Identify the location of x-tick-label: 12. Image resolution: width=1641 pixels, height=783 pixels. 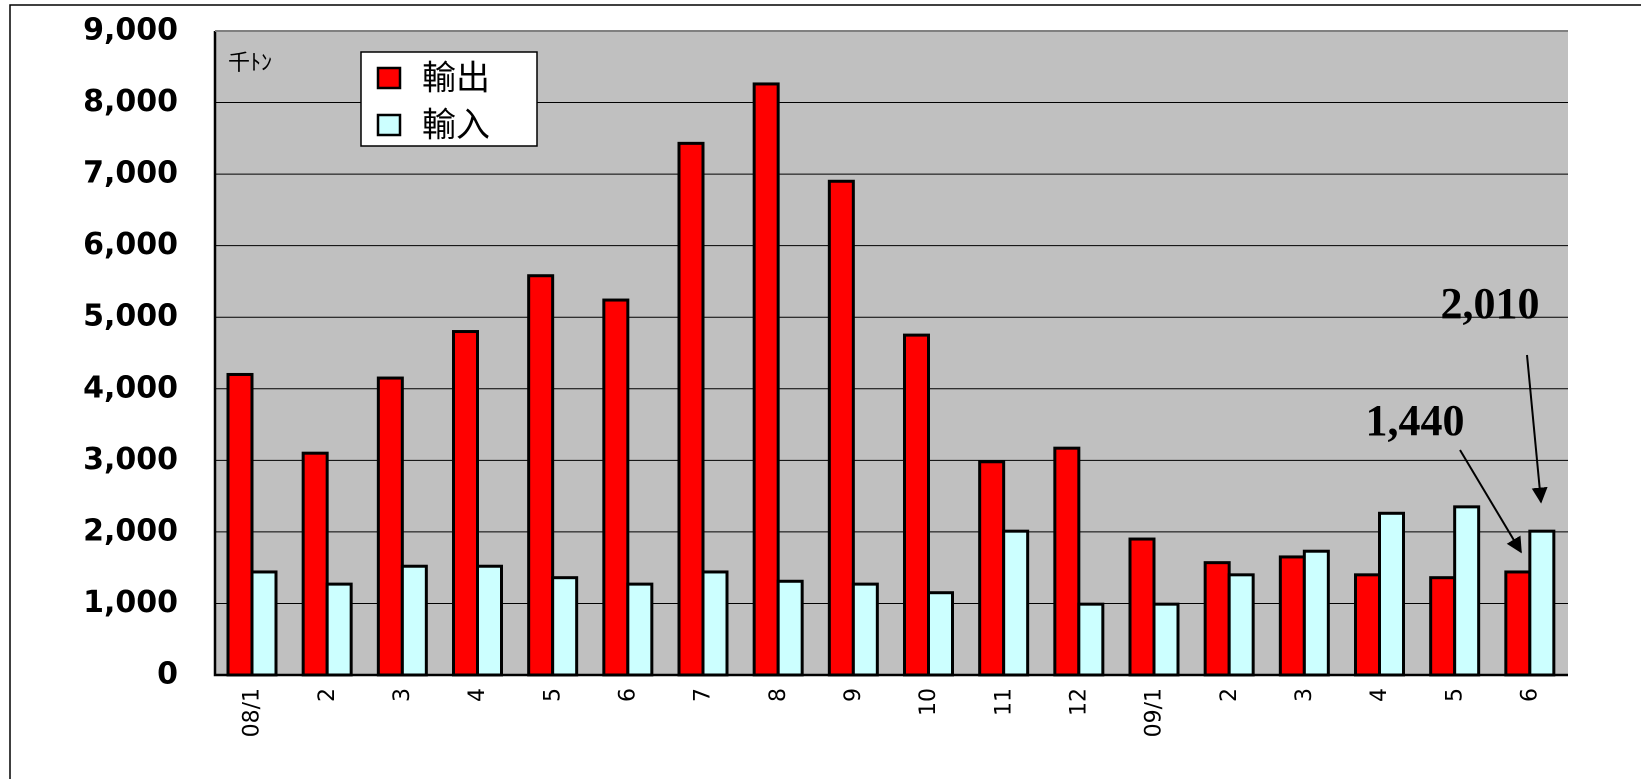
(1078, 702).